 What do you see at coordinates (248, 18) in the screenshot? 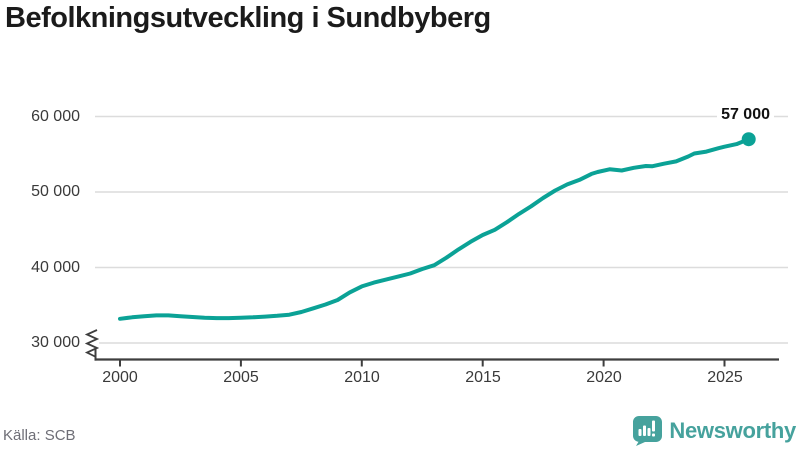
I see `chart-title: Befolkningsutveckling i Sundbyberg` at bounding box center [248, 18].